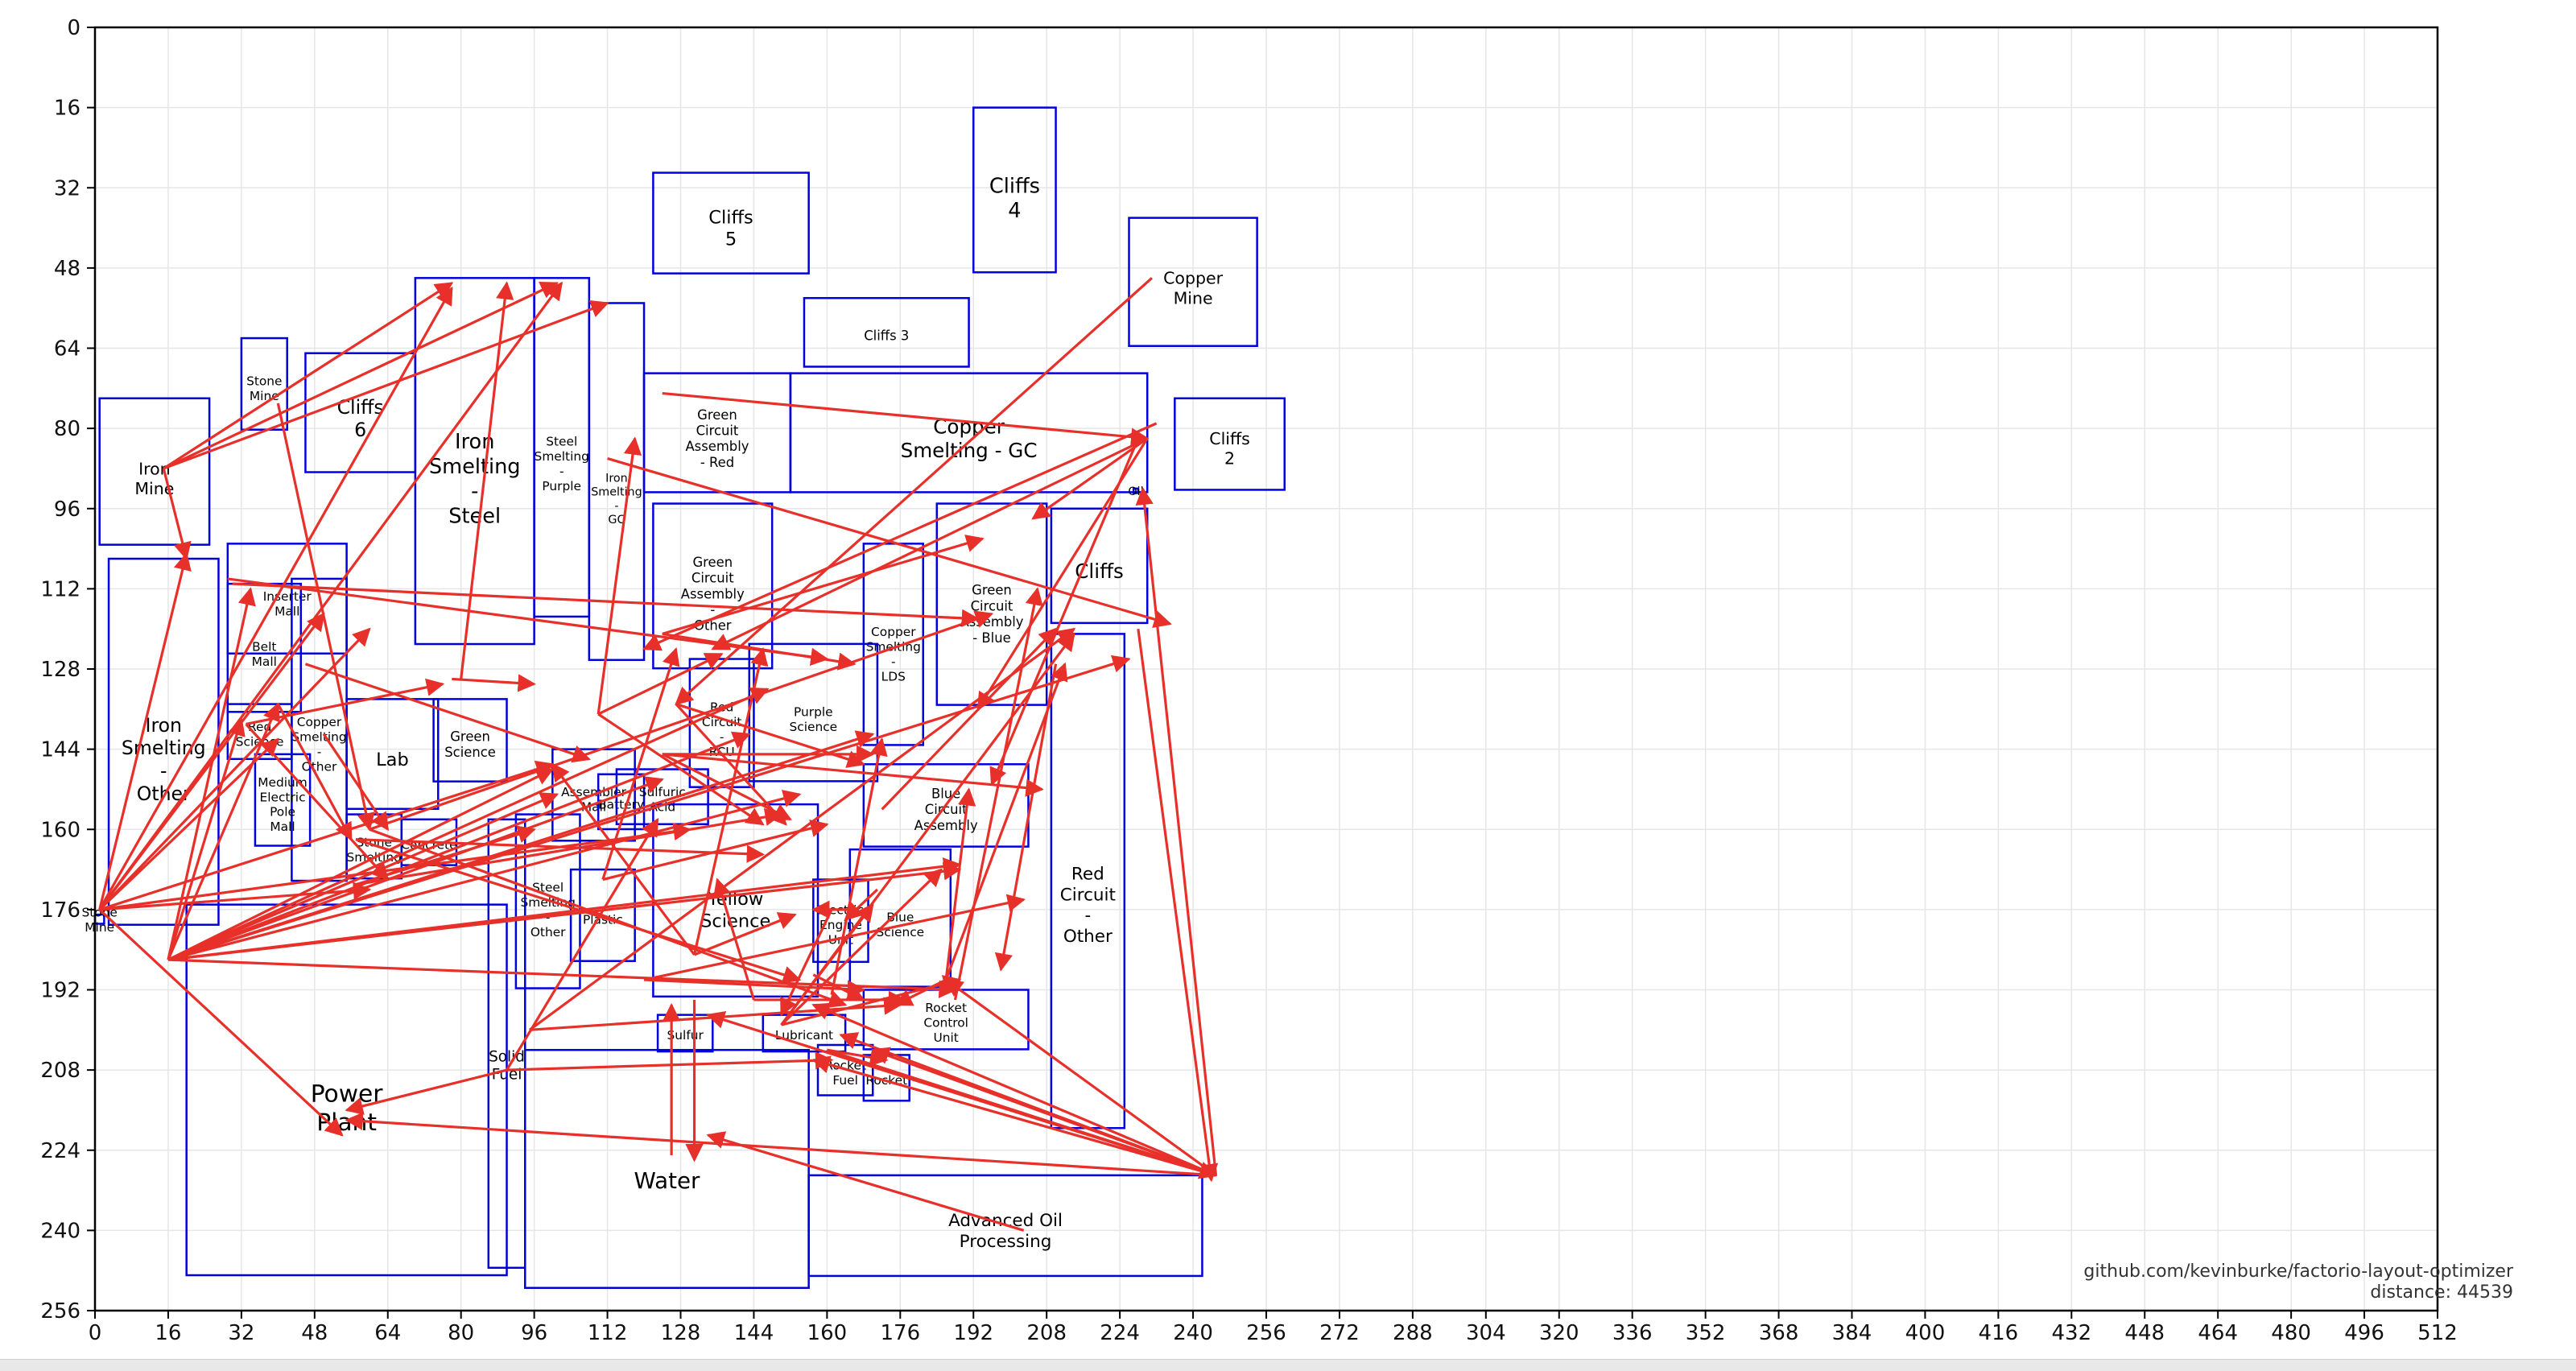 This screenshot has height=1371, width=2576. I want to click on y-tick-label: 128, so click(60, 670).